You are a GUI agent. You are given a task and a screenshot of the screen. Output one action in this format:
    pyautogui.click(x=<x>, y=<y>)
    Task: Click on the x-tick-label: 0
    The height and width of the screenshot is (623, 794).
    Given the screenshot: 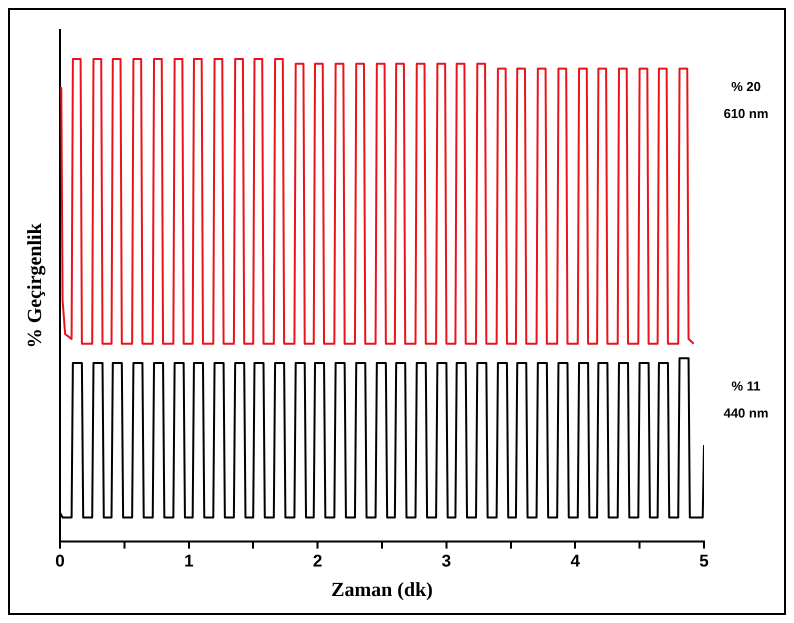 What is the action you would take?
    pyautogui.click(x=60, y=560)
    